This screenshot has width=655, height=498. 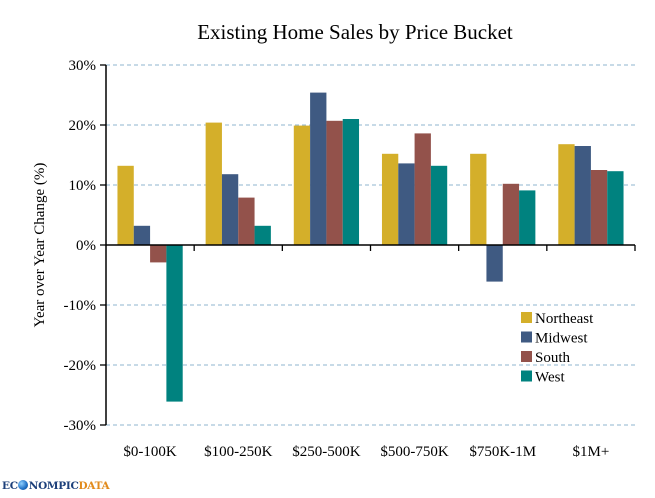 What do you see at coordinates (561, 339) in the screenshot?
I see `legend-label-midwest: Midwest` at bounding box center [561, 339].